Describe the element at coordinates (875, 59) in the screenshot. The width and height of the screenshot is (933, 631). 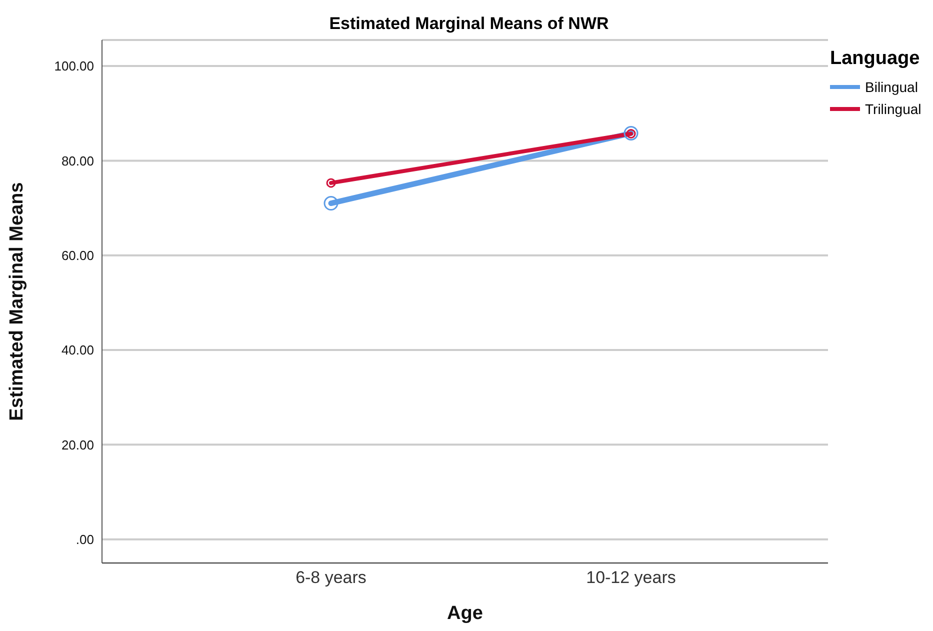
I see `legend-title: Language` at that location.